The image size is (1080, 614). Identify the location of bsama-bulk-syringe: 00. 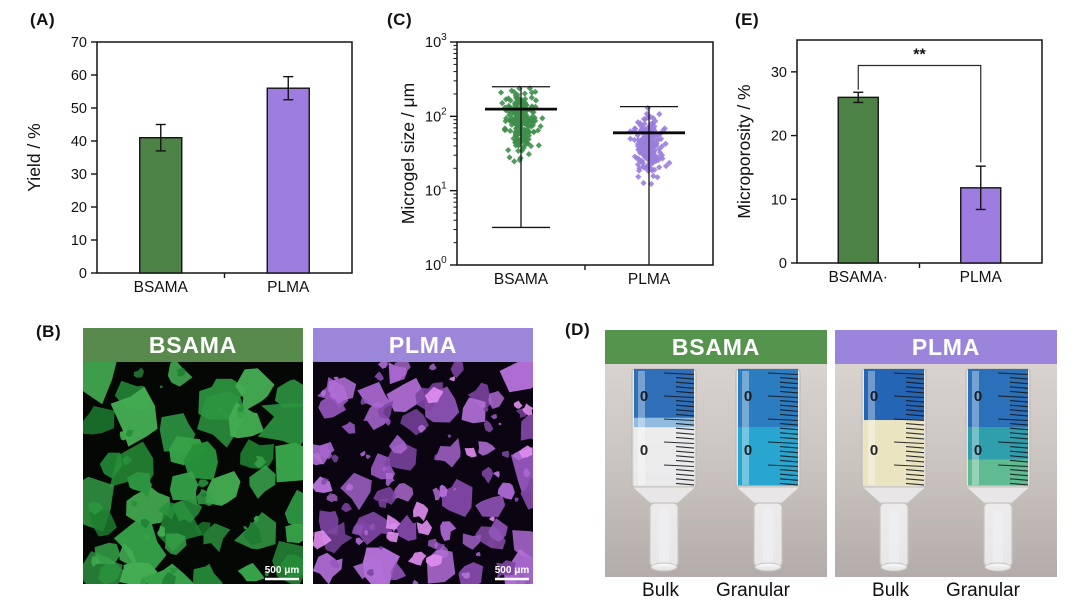
(663, 470).